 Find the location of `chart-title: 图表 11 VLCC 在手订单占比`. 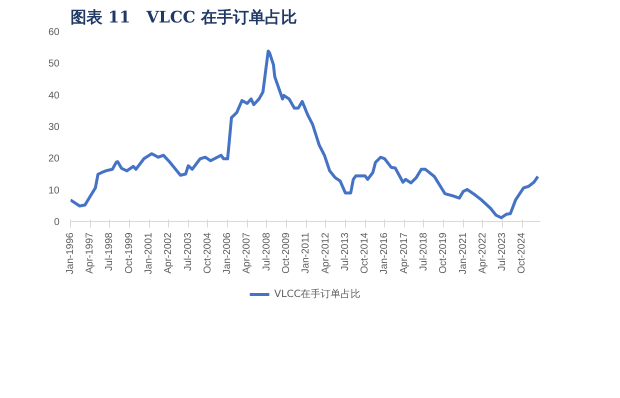

chart-title: 图表 11 VLCC 在手订单占比 is located at coordinates (184, 17).